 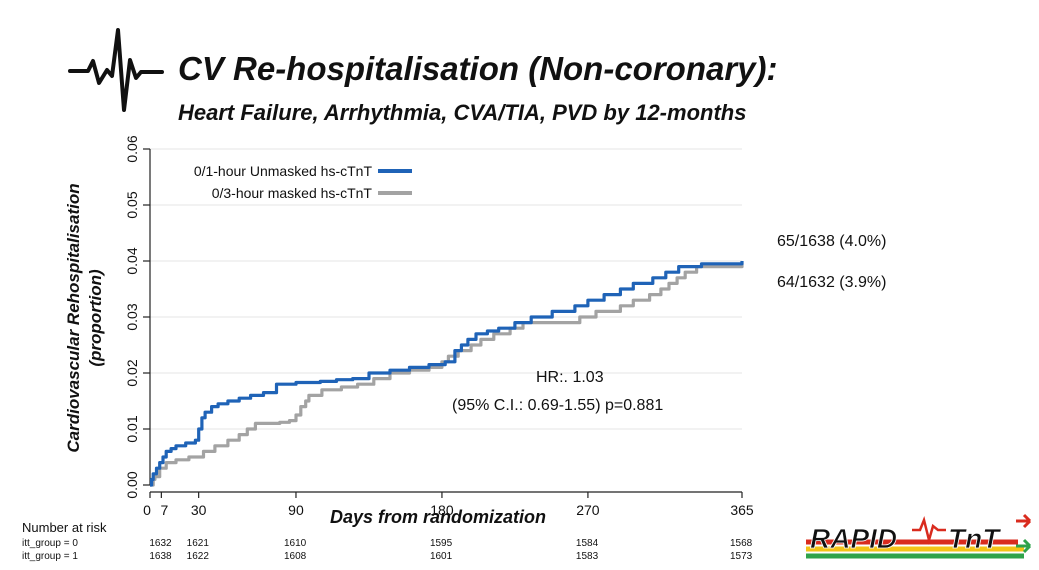 What do you see at coordinates (742, 510) in the screenshot?
I see `x-tick-label: 365` at bounding box center [742, 510].